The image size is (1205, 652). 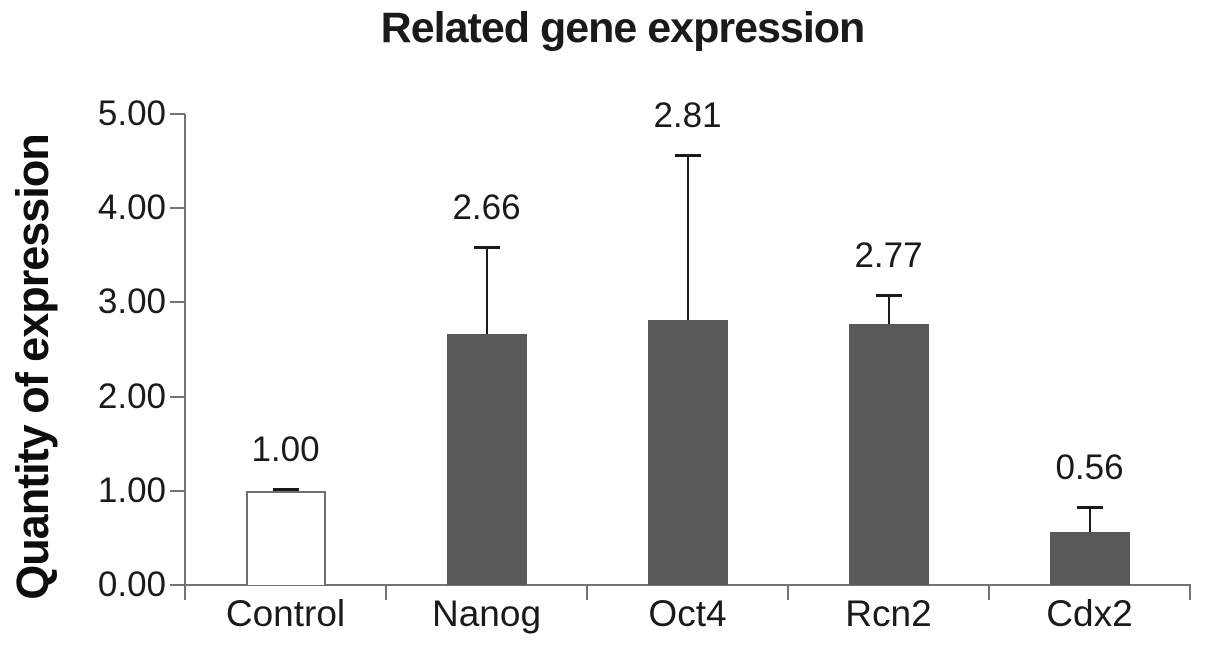 I want to click on category-label: Rcn2, so click(x=888, y=613).